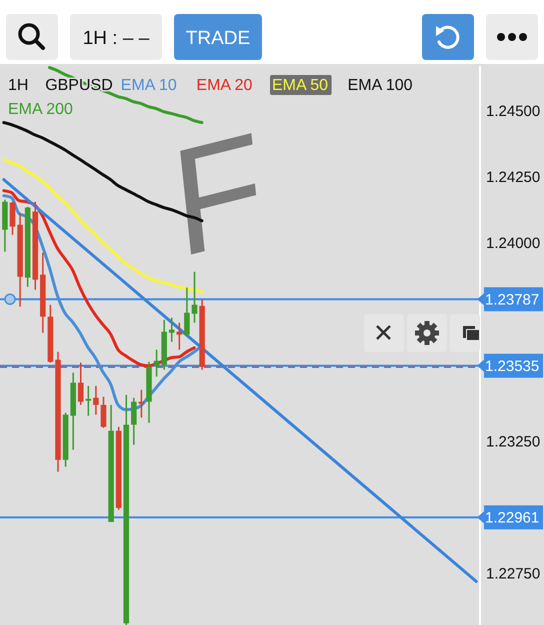 Image resolution: width=544 pixels, height=625 pixels. What do you see at coordinates (224, 85) in the screenshot?
I see `text: EMA 20` at bounding box center [224, 85].